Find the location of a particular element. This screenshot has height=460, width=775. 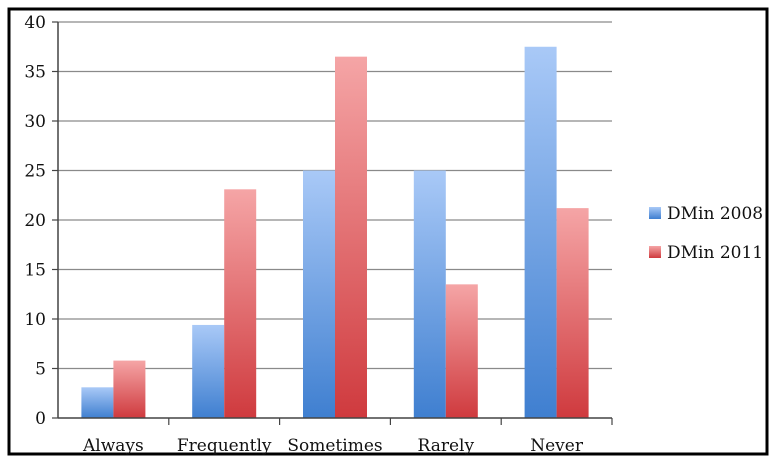

bar-dmin-2008-rarely is located at coordinates (429, 294).